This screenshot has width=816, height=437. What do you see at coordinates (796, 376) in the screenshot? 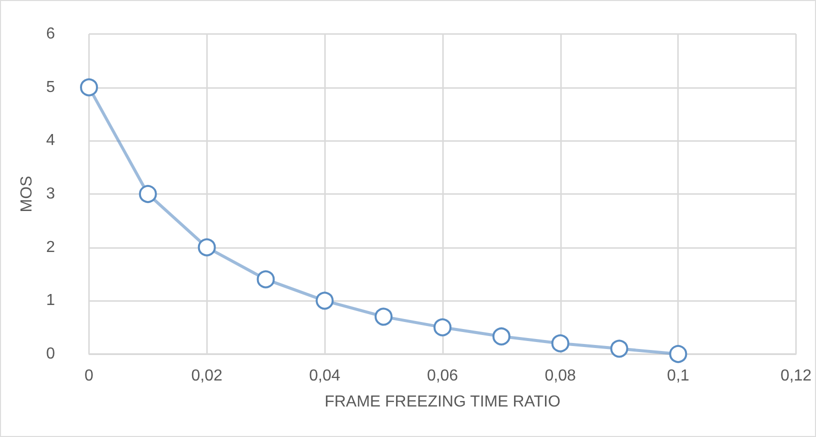
I see `x-tick-label: 0,12` at bounding box center [796, 376].